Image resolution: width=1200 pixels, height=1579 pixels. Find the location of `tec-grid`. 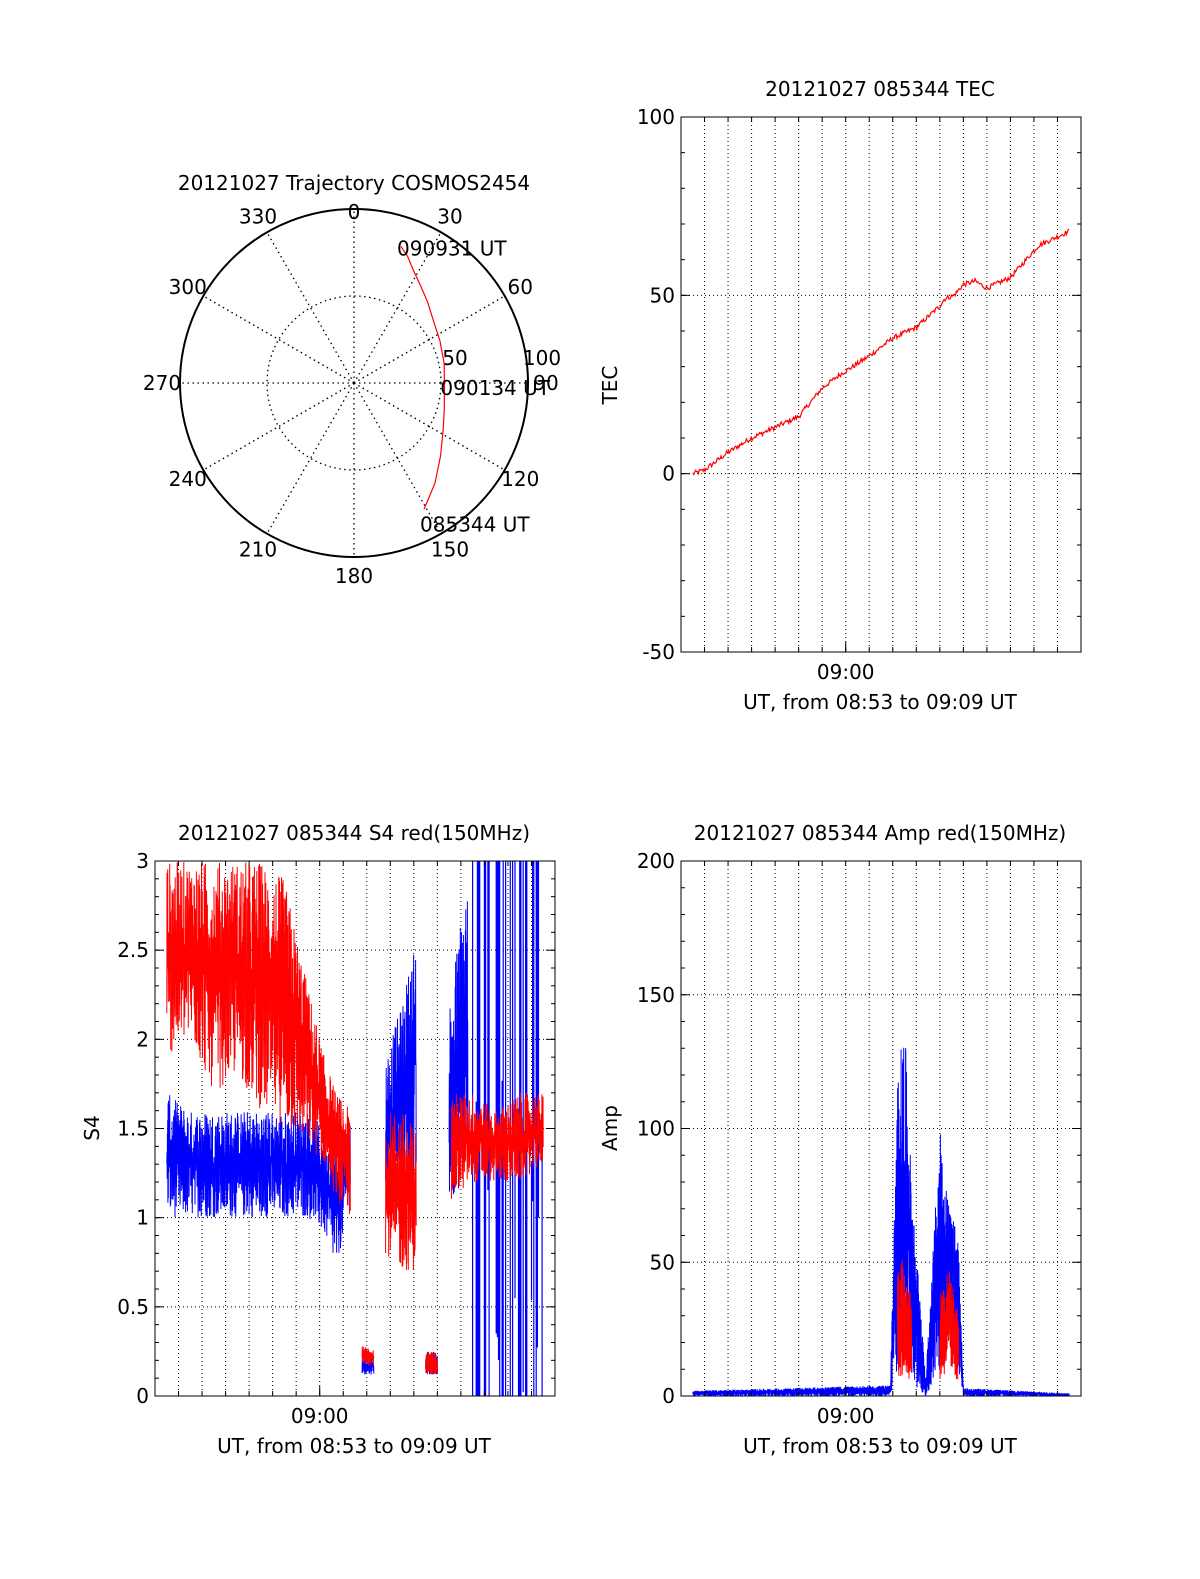

tec-grid is located at coordinates (881, 384).